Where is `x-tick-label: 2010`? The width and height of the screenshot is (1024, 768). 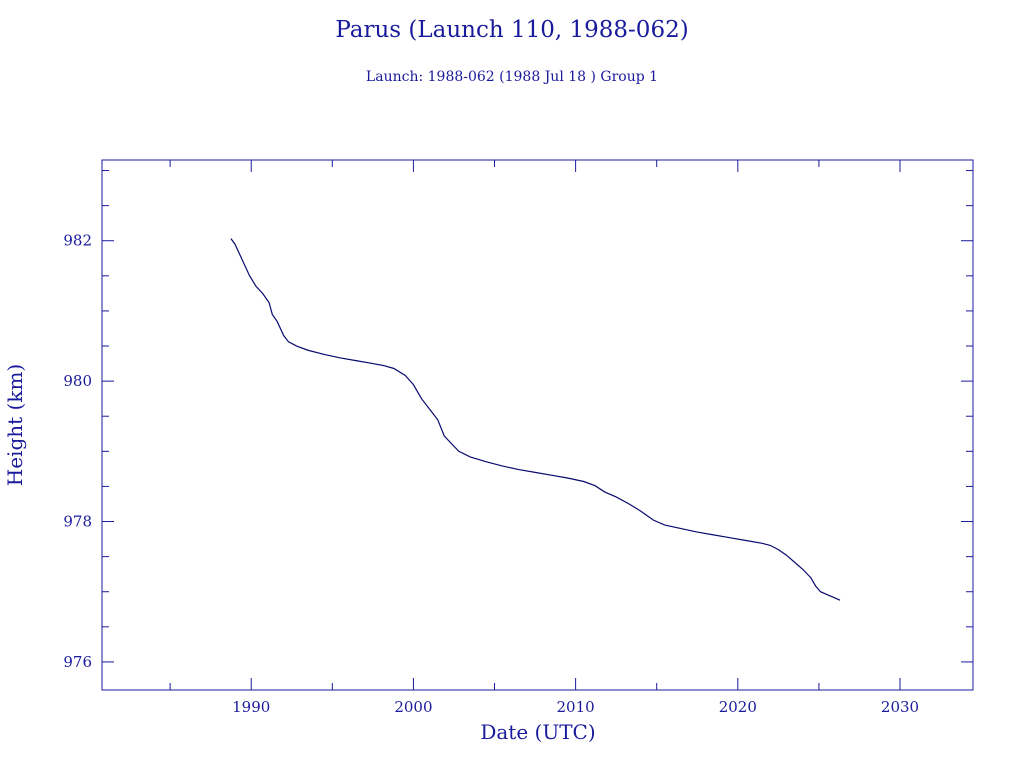 x-tick-label: 2010 is located at coordinates (576, 707).